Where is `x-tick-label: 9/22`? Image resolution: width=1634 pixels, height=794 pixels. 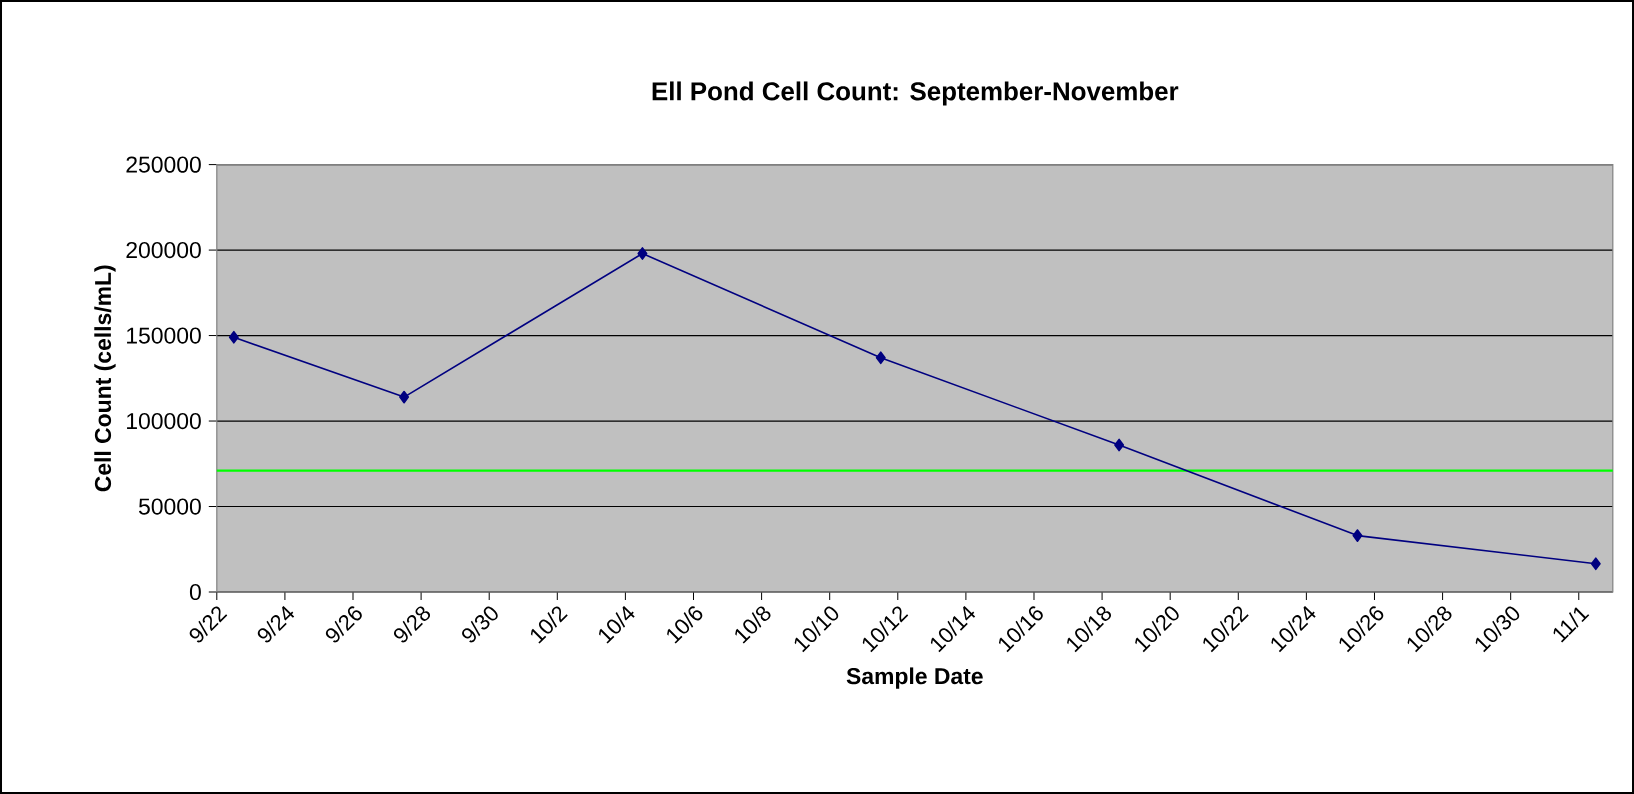
x-tick-label: 9/22 is located at coordinates (208, 624).